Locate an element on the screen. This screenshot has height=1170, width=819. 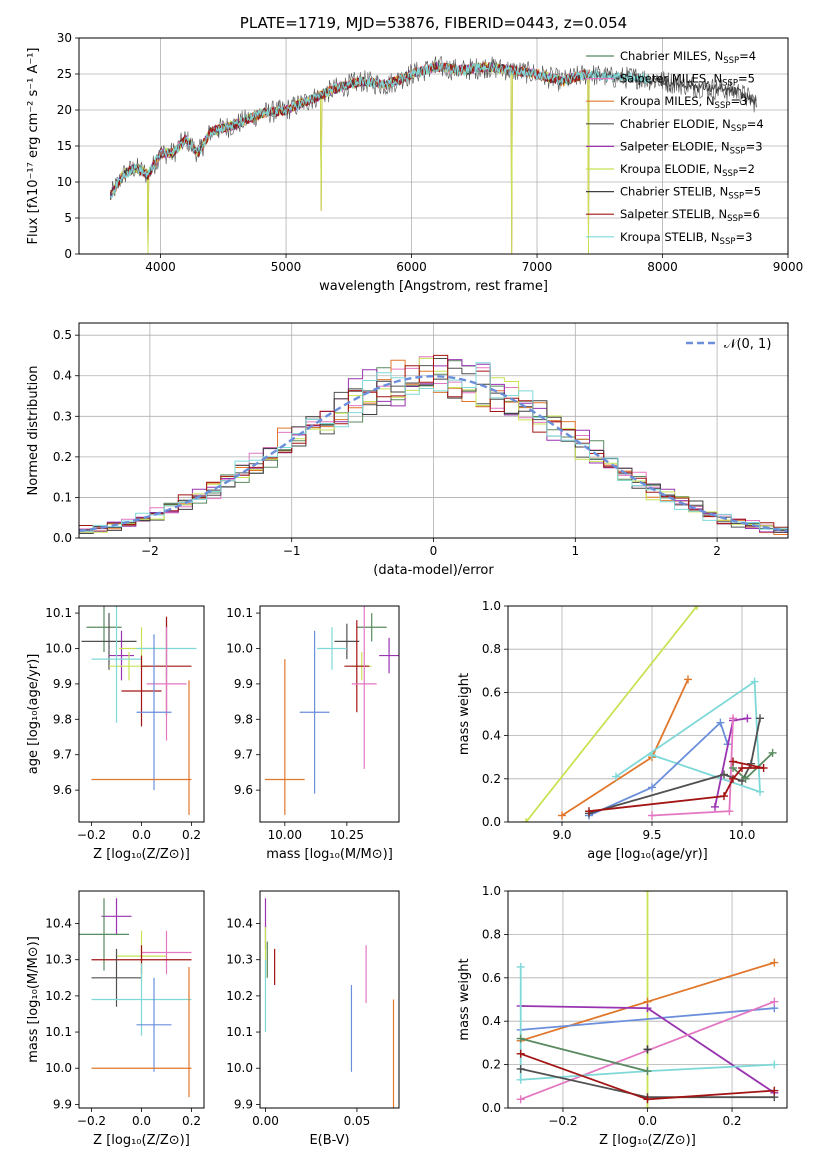
mass_vs_Z-ylabel: mass [log₁₀(M/M⊙)] is located at coordinates (33, 999).